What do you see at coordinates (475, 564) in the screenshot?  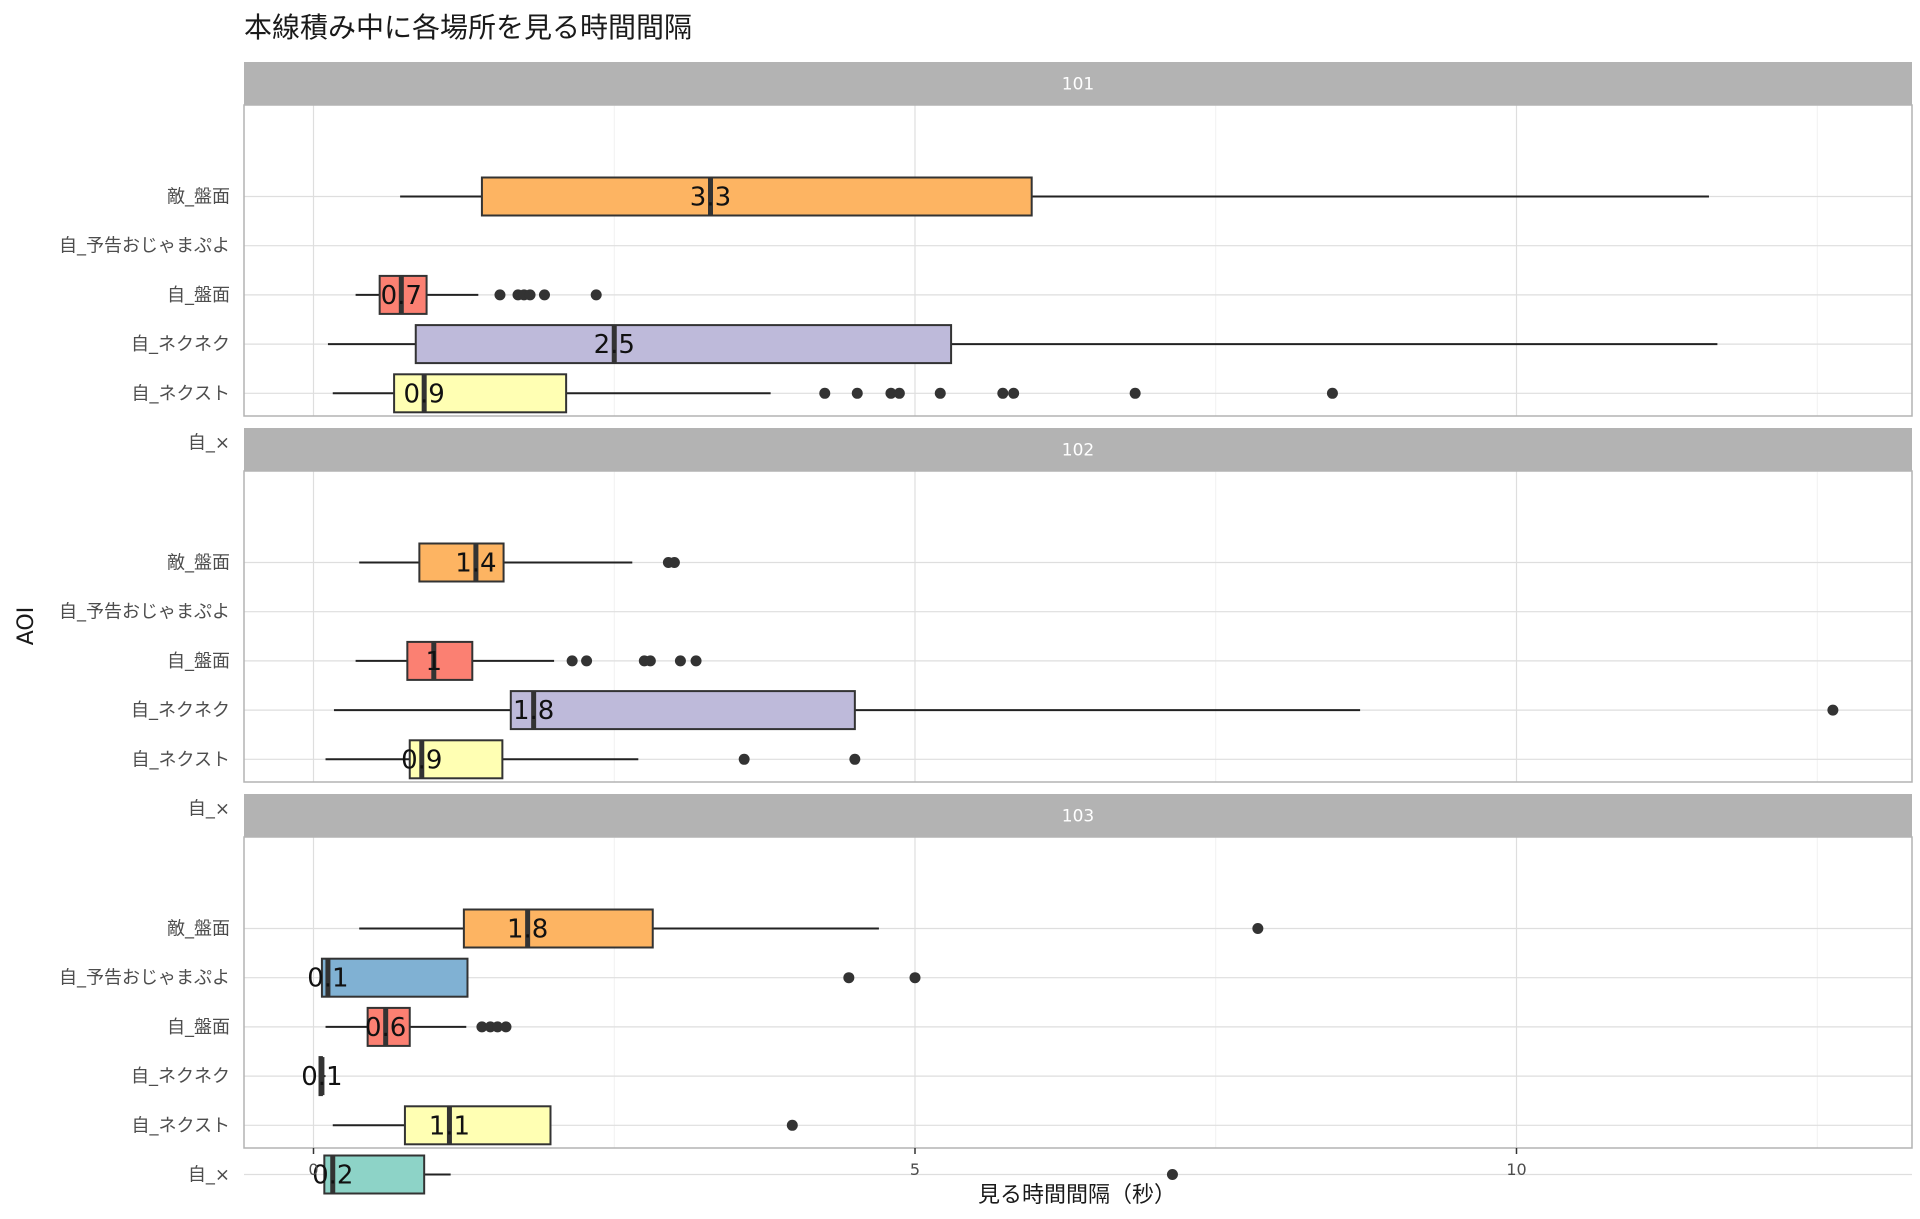 I see `median-label: 1.4` at bounding box center [475, 564].